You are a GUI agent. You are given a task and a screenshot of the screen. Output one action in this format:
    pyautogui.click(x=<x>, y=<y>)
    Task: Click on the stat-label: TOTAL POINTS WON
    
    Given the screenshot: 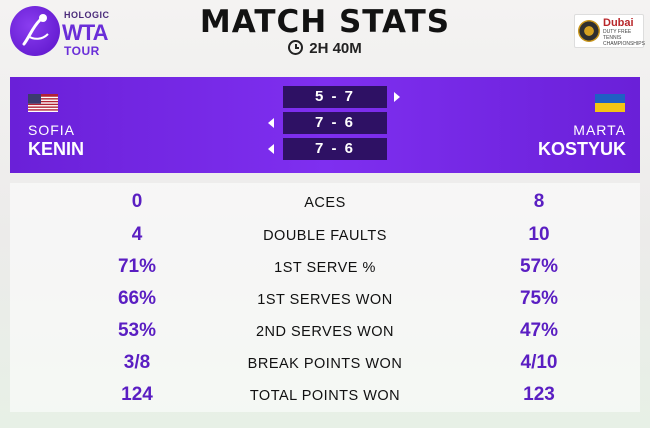 What is the action you would take?
    pyautogui.click(x=325, y=396)
    